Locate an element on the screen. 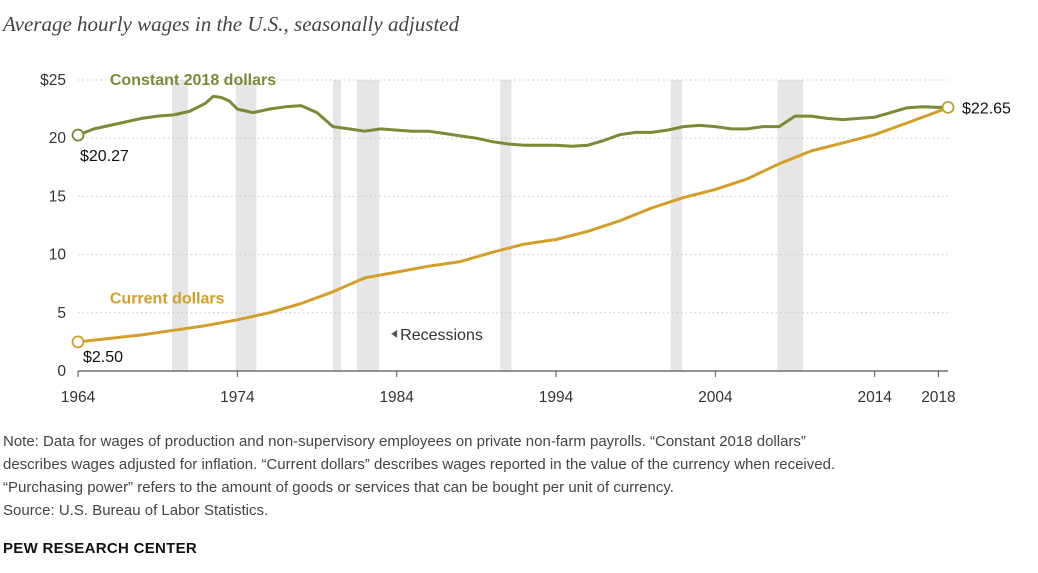 Image resolution: width=1038 pixels, height=573 pixels. recessions-pointer-icon is located at coordinates (394, 333).